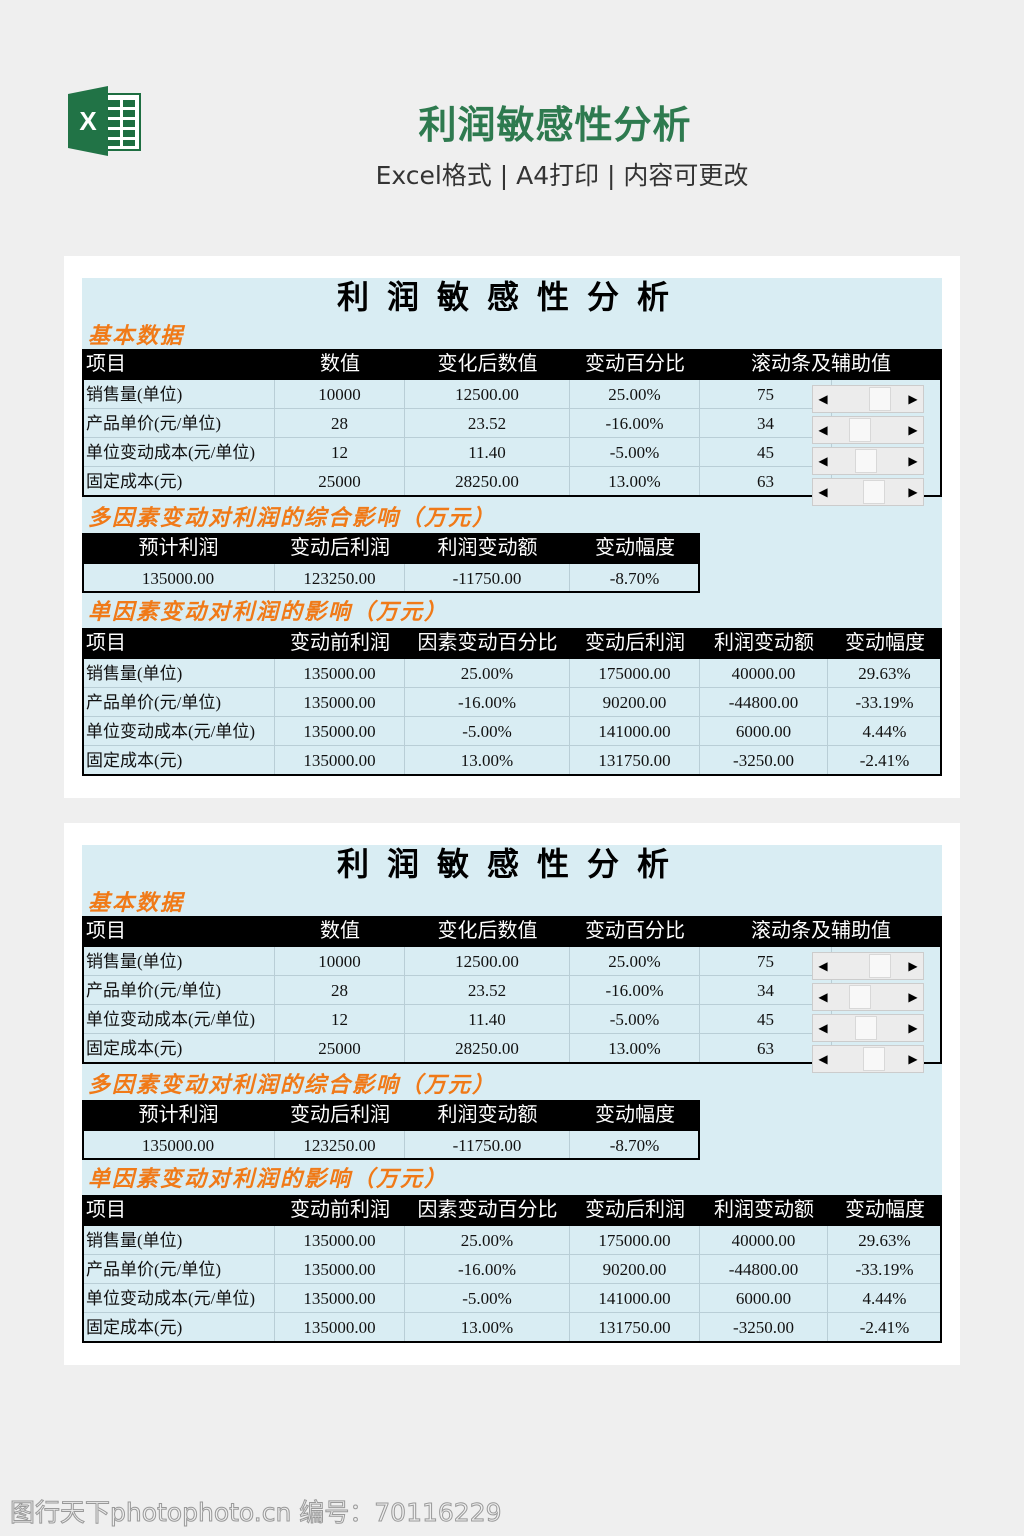 The width and height of the screenshot is (1024, 1536). I want to click on table-cell: 6000.00, so click(764, 1298).